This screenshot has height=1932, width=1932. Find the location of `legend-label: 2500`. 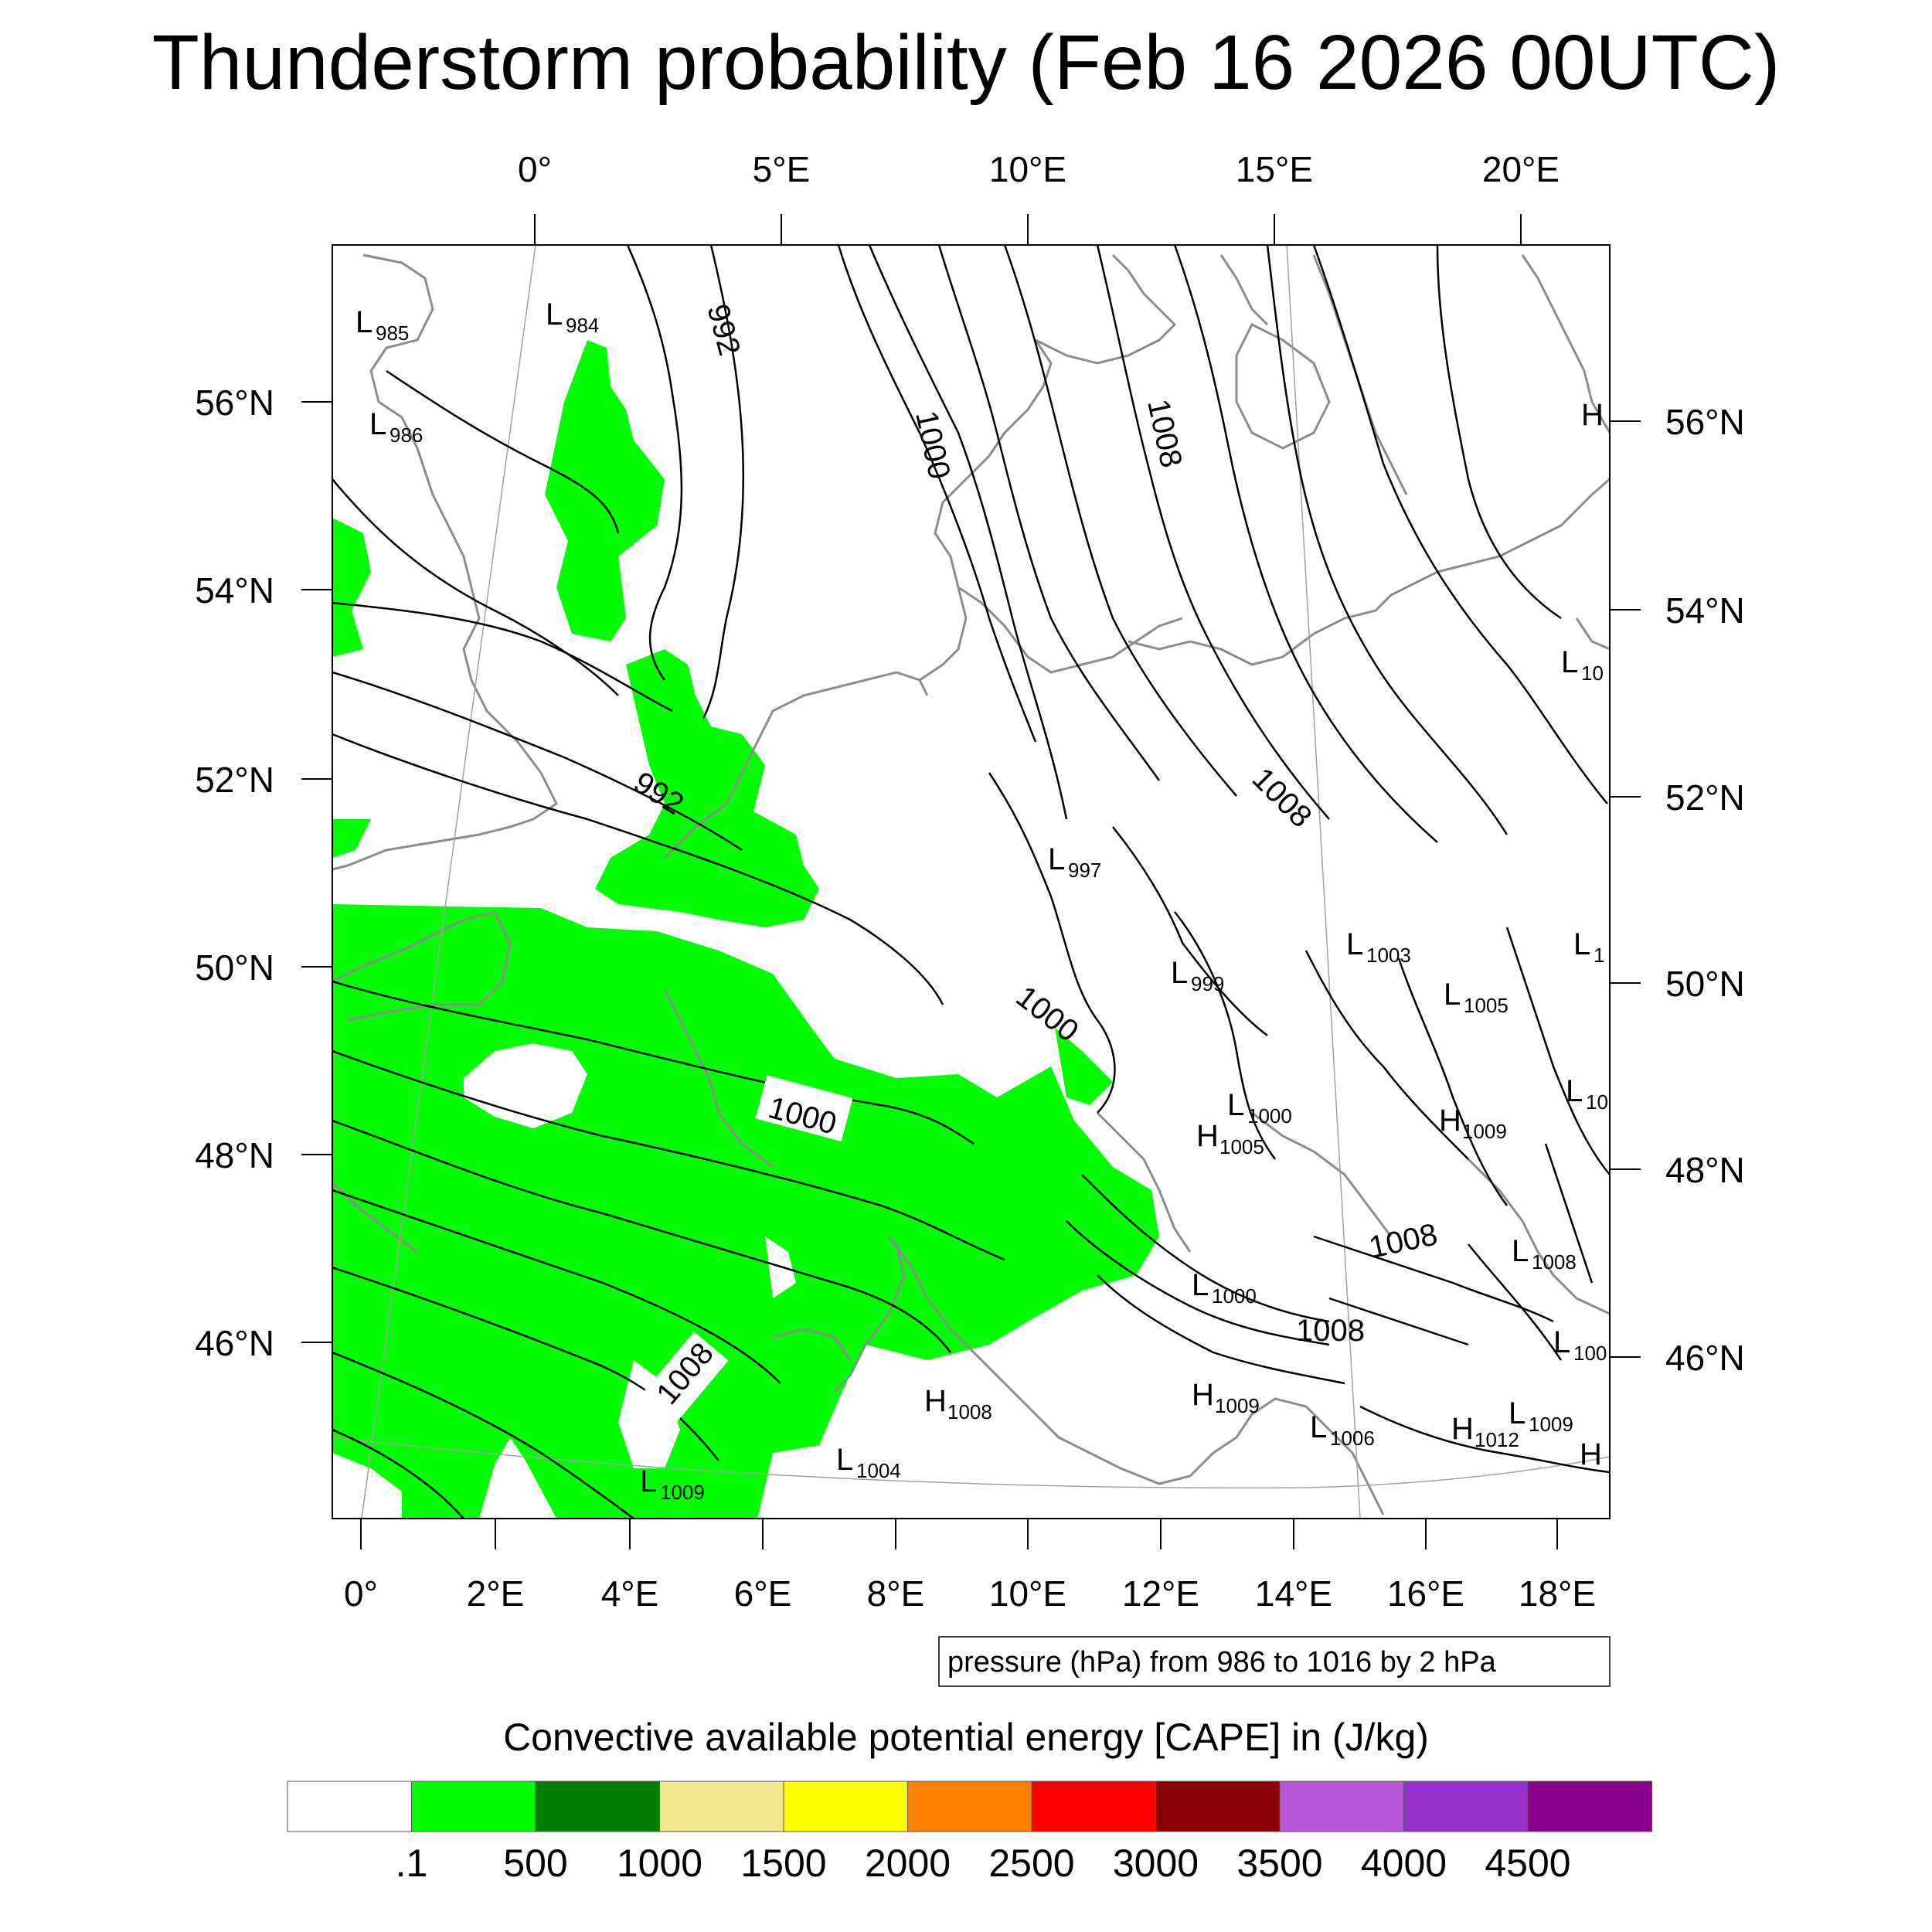

legend-label: 2500 is located at coordinates (1031, 1864).